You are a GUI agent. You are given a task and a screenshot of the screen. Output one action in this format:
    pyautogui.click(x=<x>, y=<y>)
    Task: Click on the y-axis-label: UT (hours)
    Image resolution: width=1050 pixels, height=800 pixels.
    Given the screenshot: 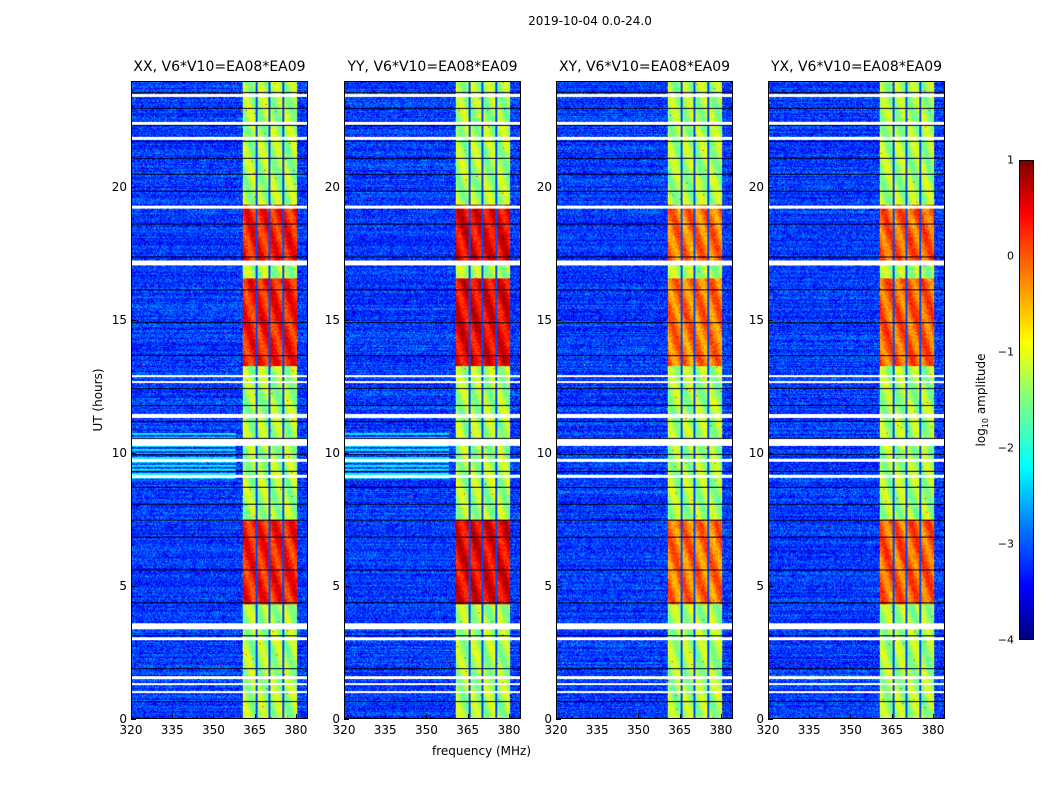 What is the action you would take?
    pyautogui.click(x=98, y=400)
    